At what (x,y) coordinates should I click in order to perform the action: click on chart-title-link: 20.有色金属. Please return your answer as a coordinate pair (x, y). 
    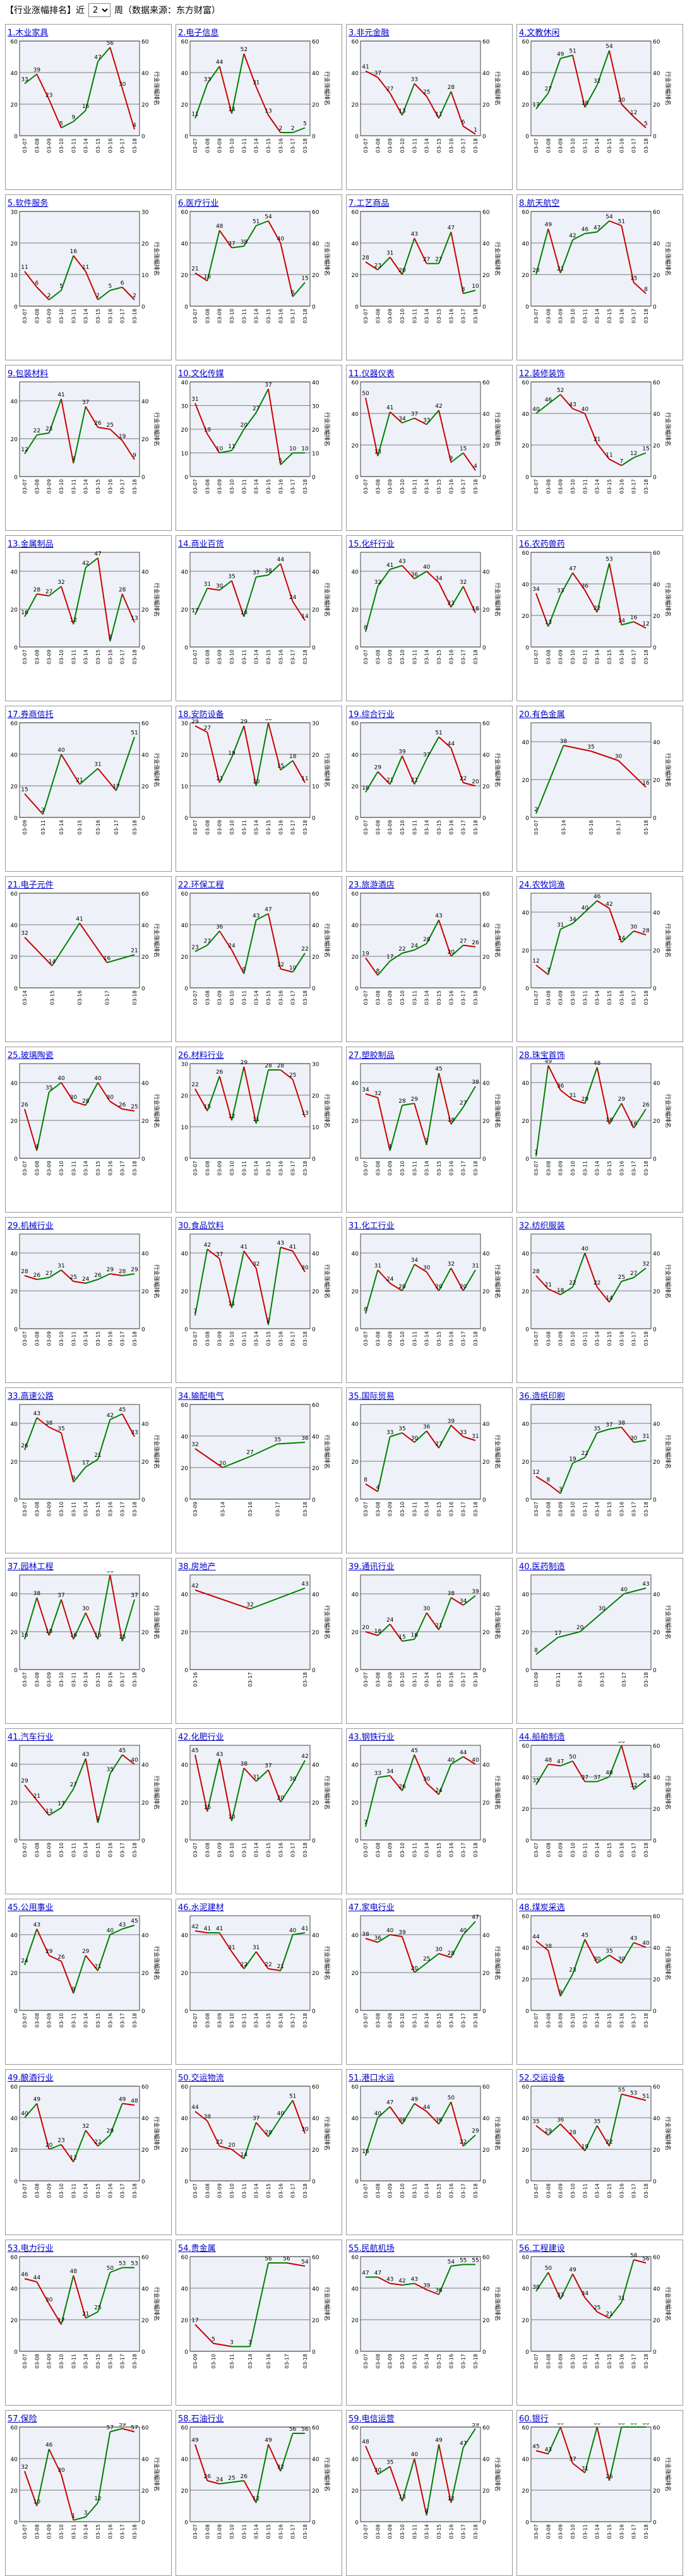
    Looking at the image, I should click on (542, 715).